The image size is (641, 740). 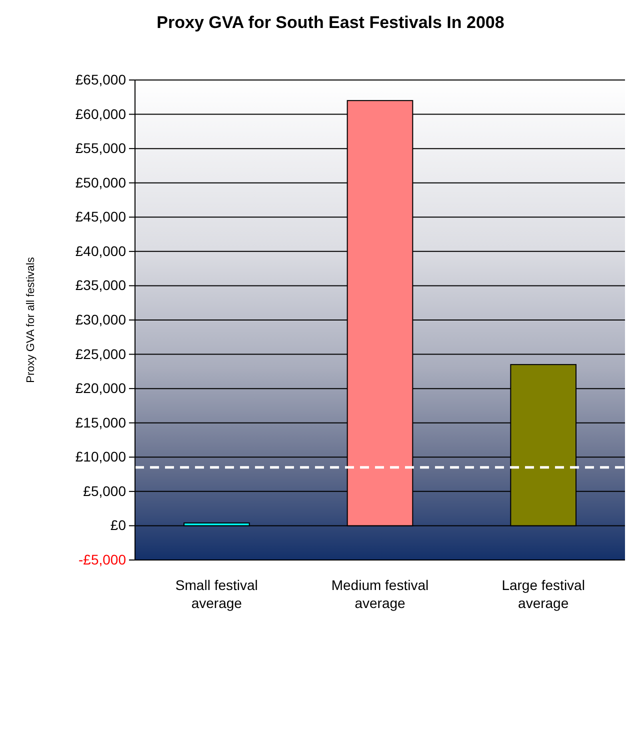 I want to click on y-axis-title: Proxy GVA for all festivals, so click(x=31, y=319).